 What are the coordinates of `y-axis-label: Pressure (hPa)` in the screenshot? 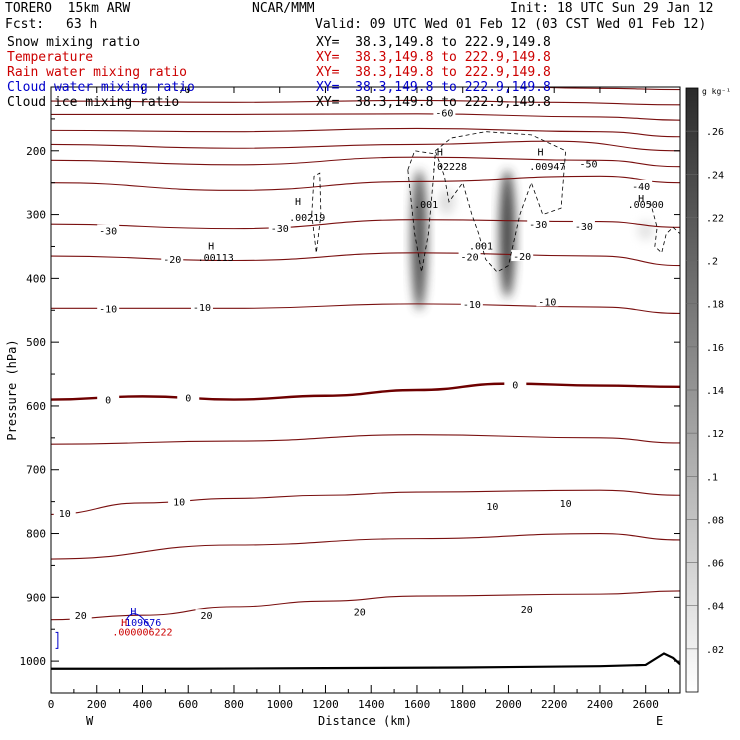 It's located at (12, 389).